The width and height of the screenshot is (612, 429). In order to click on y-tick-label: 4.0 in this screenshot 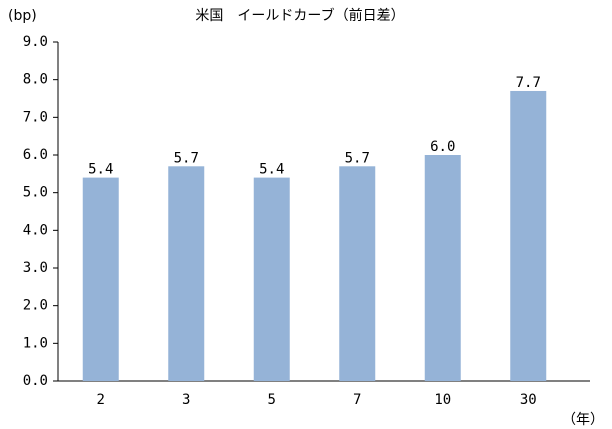, I will do `click(35, 230)`.